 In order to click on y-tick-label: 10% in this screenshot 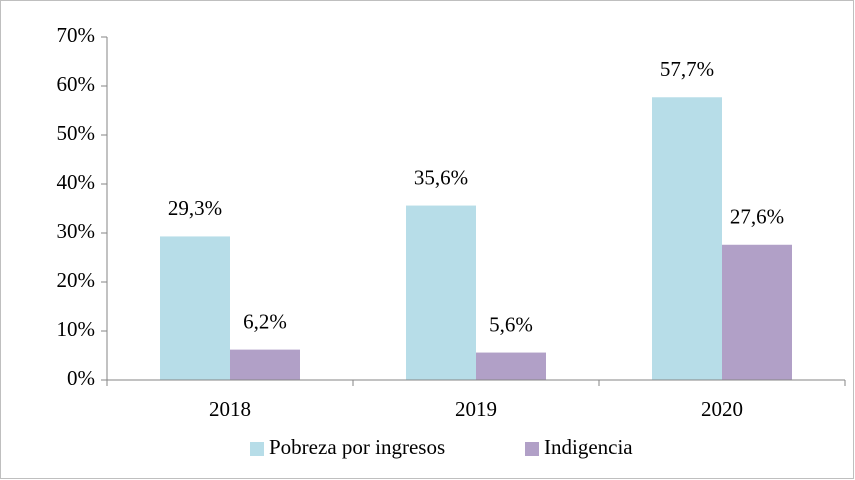, I will do `click(76, 329)`.